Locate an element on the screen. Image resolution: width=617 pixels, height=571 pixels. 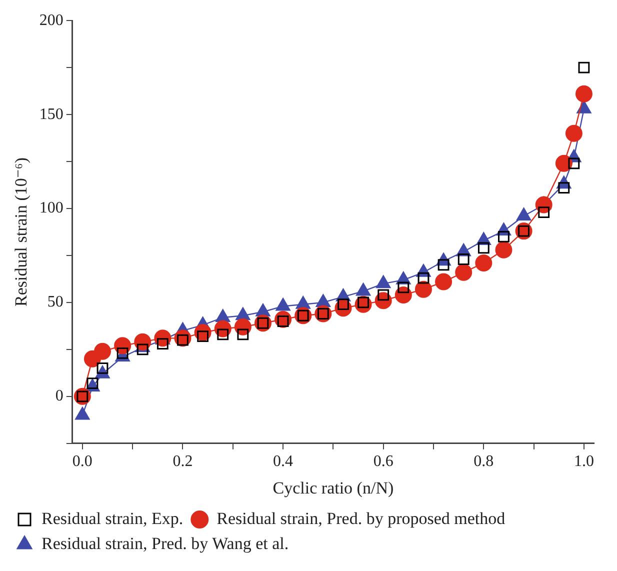
y-tick-label: 0 is located at coordinates (59, 396).